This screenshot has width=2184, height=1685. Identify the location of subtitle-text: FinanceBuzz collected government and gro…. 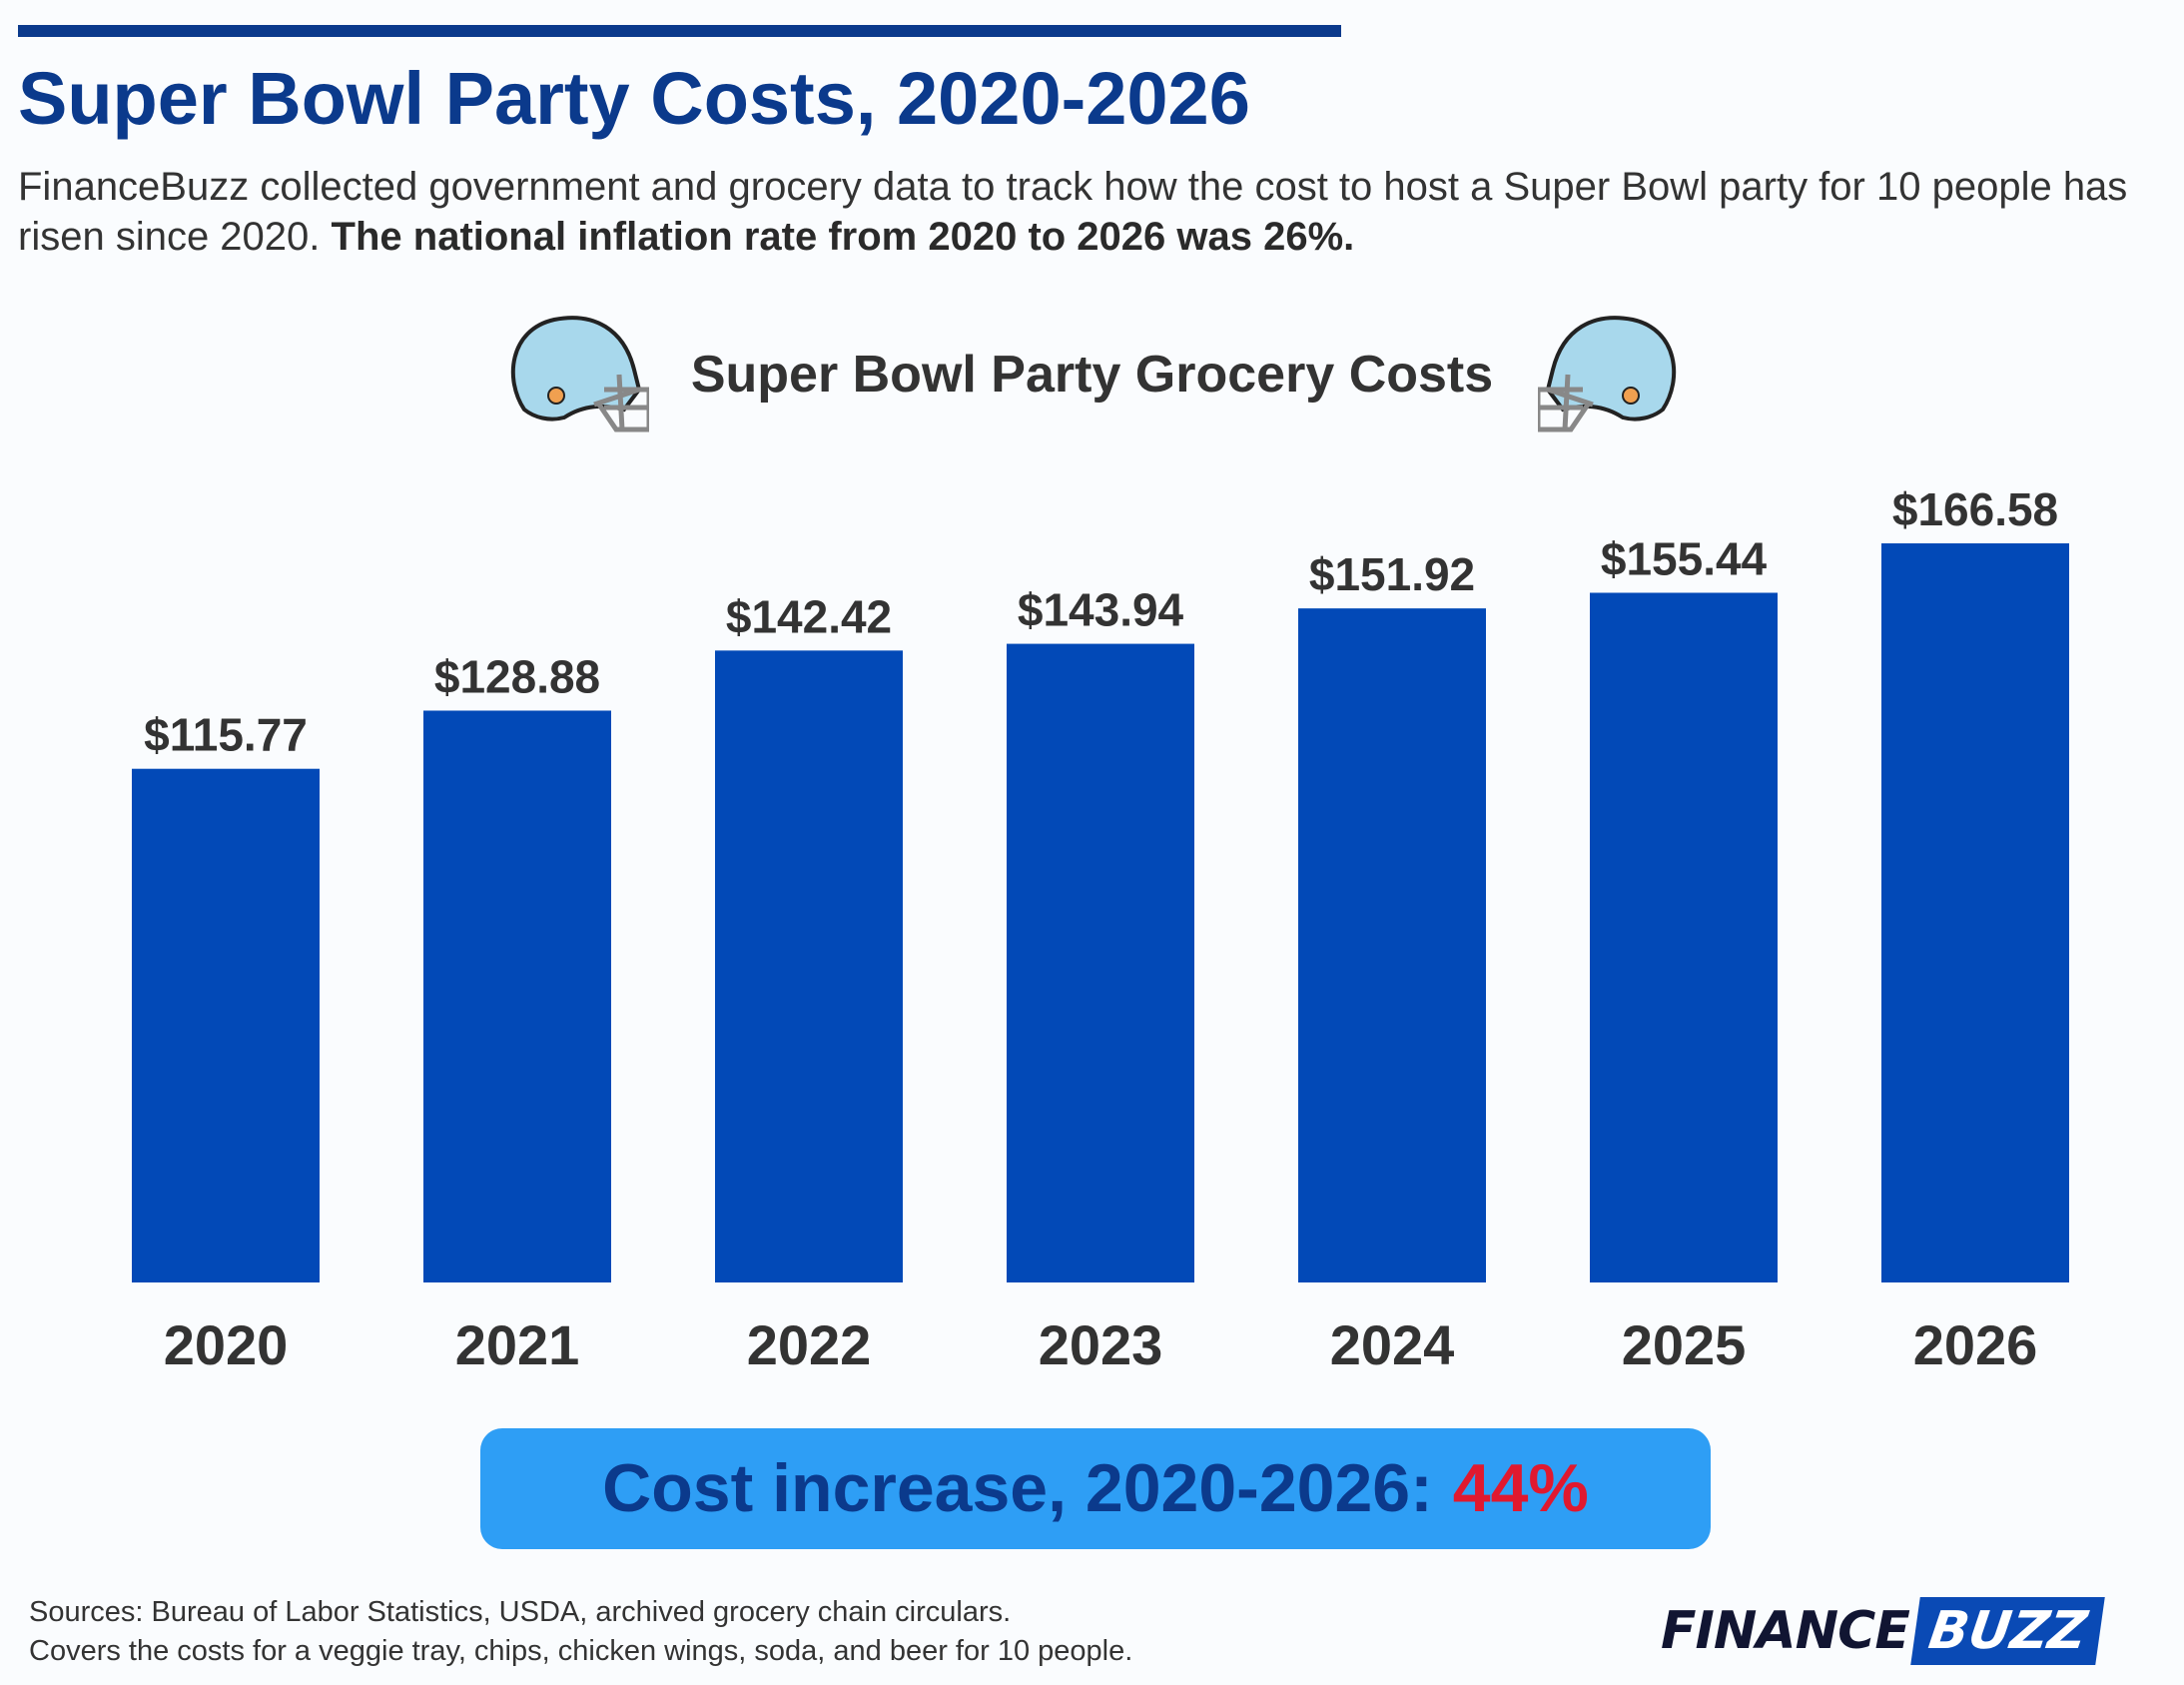
(1073, 212).